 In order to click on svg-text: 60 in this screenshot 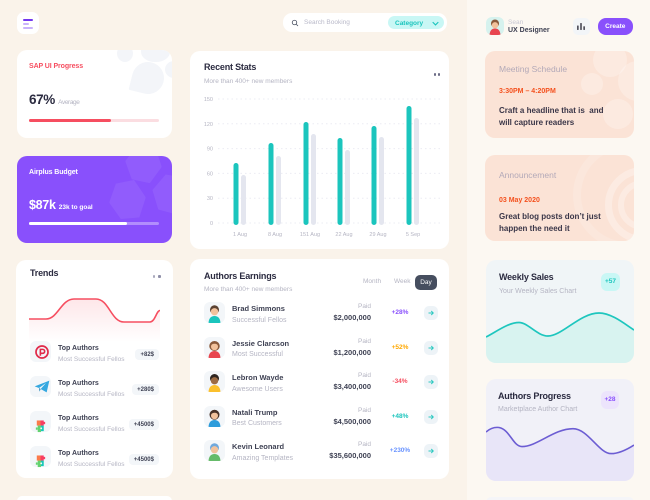, I will do `click(210, 174)`.